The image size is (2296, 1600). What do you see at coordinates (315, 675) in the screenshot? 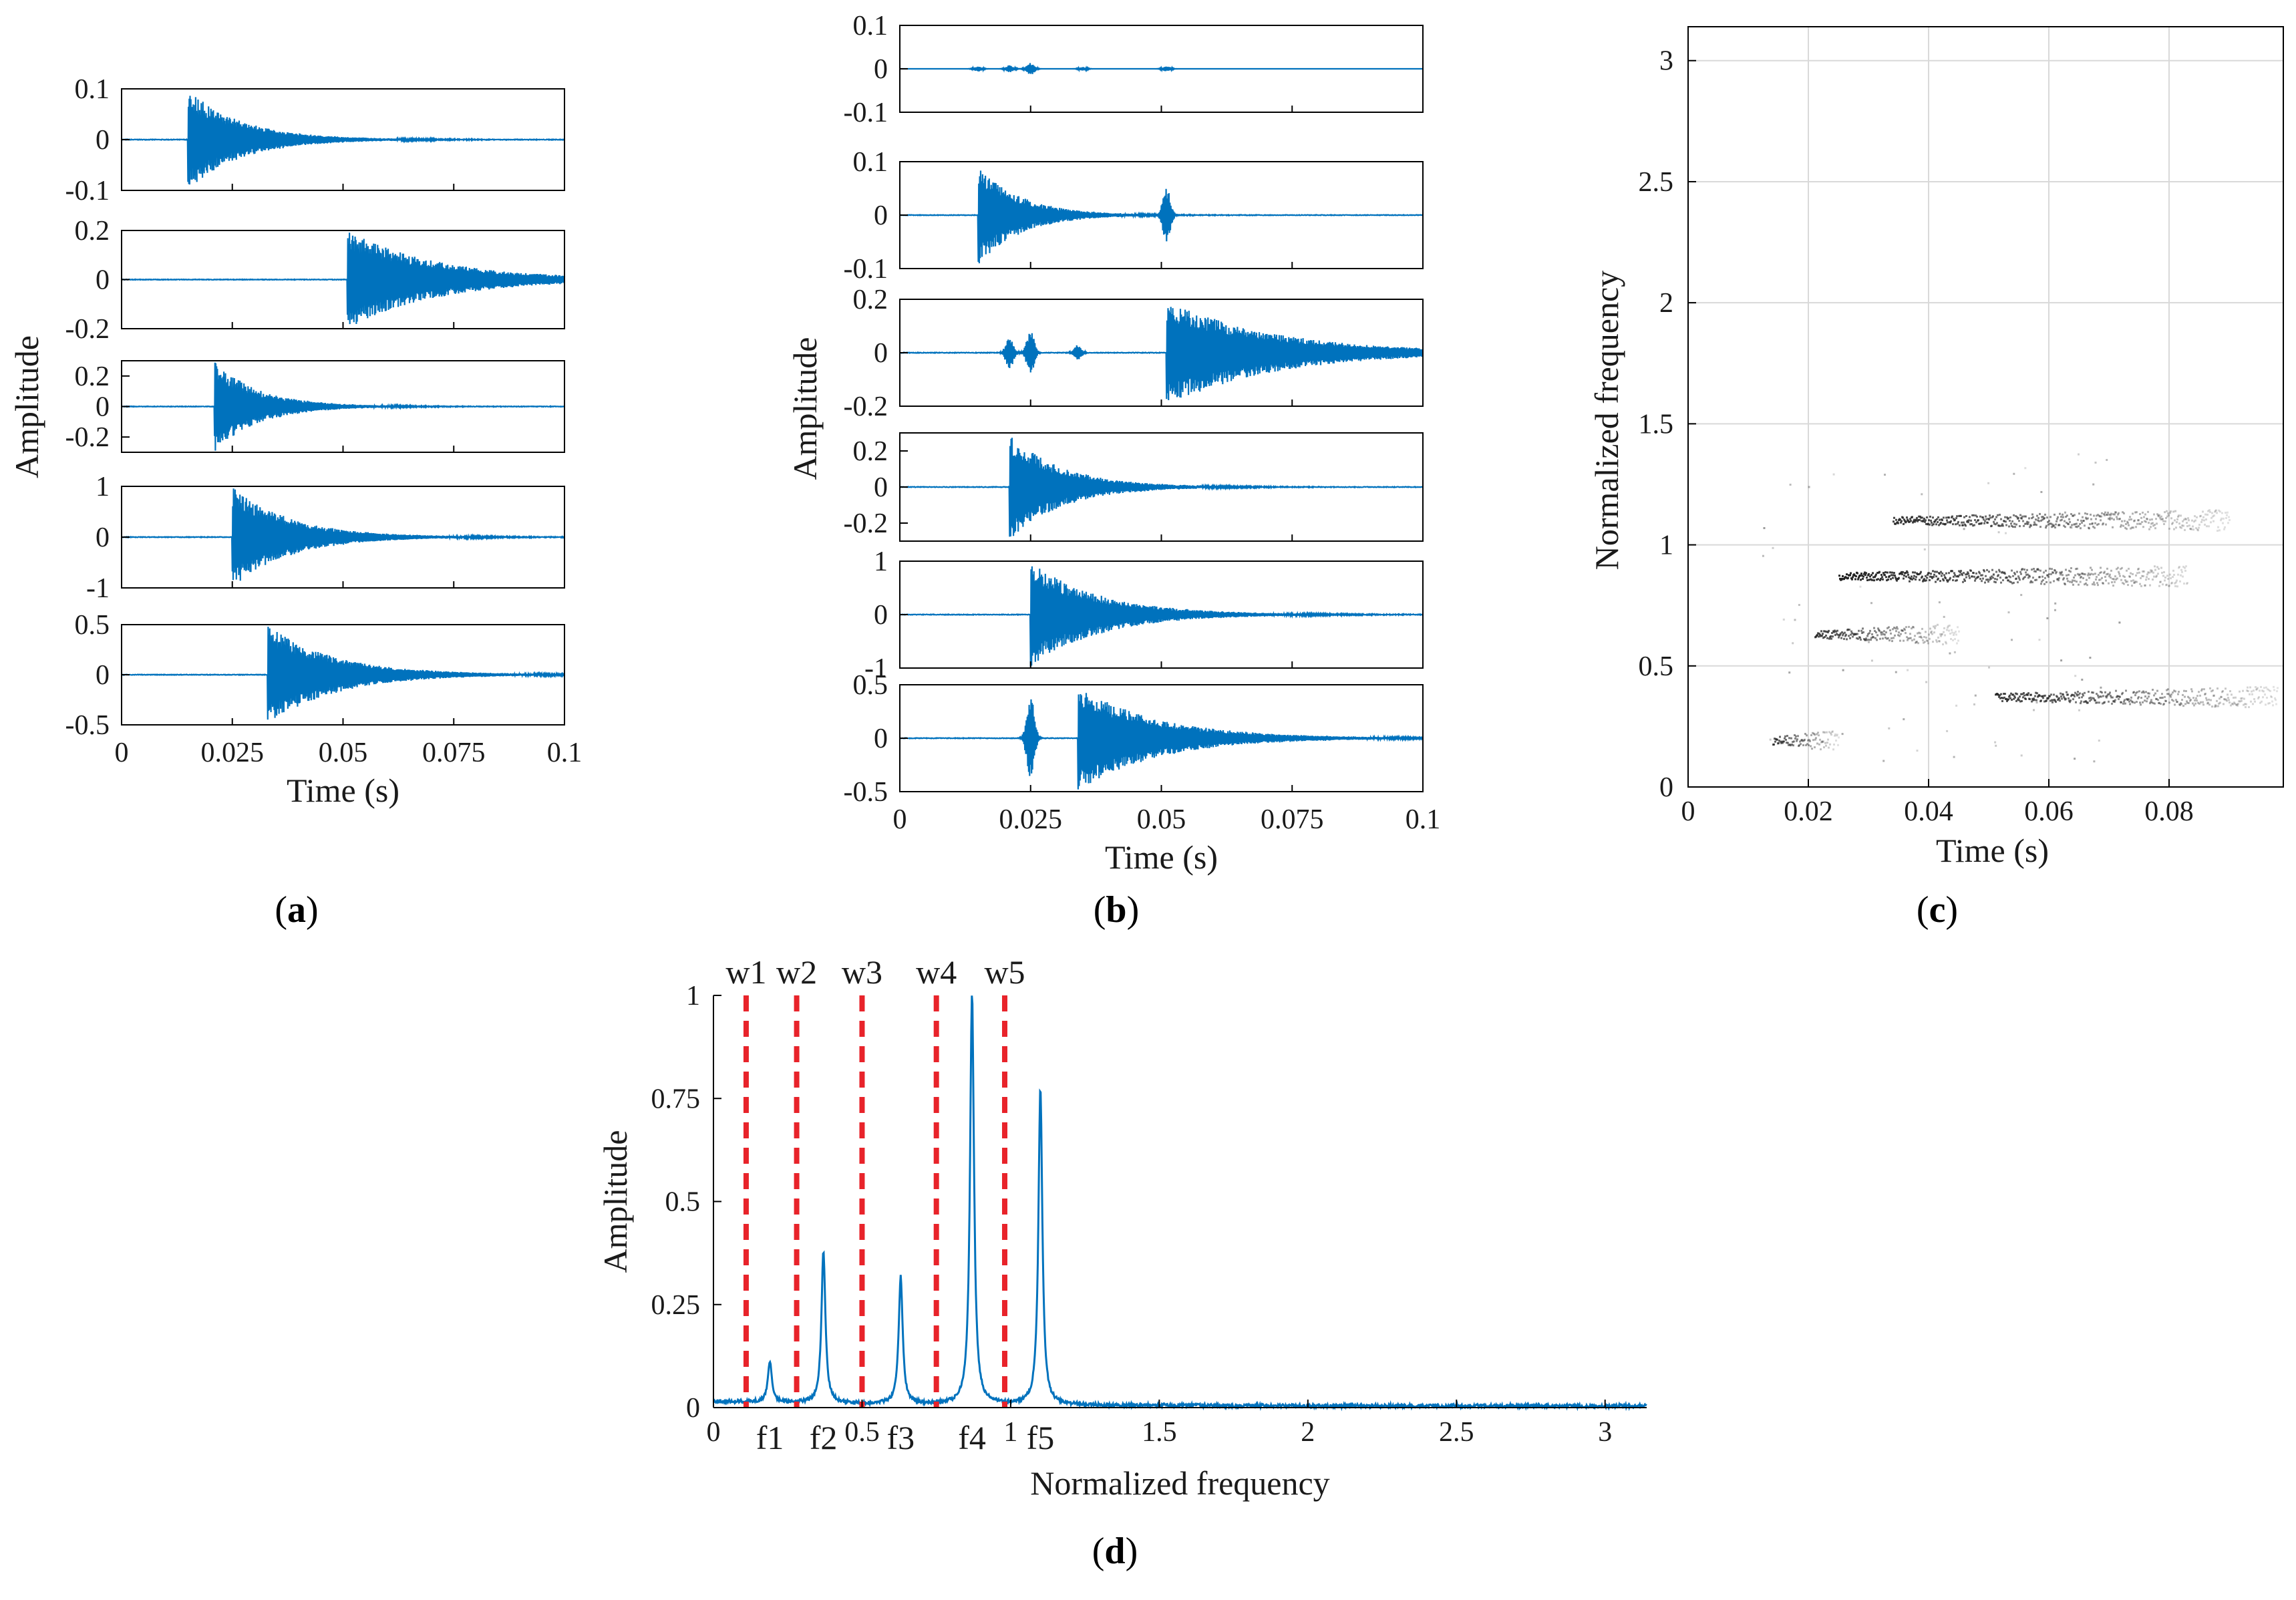
I see `subplot-panel-a-5: -0.500.5` at bounding box center [315, 675].